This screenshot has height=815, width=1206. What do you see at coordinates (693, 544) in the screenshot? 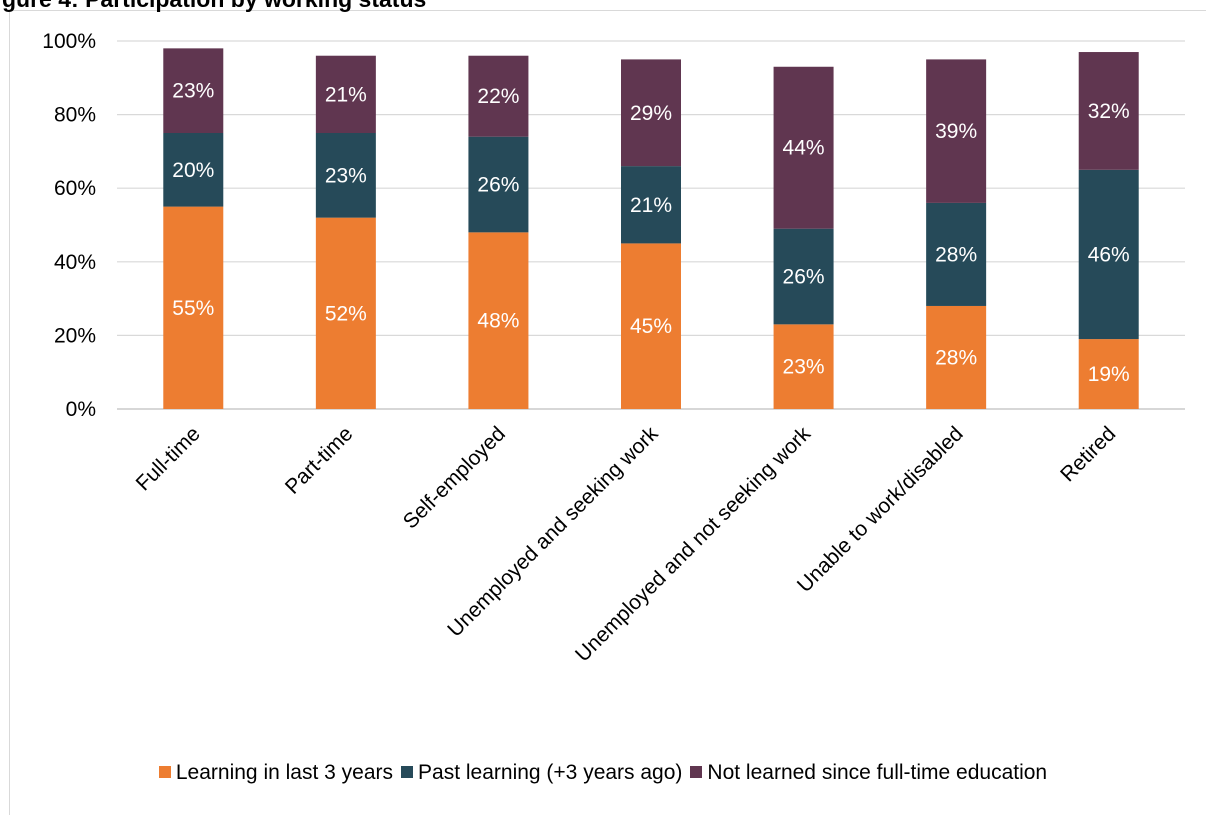
I see `x-tick-label: Unemployed and not seeking work` at bounding box center [693, 544].